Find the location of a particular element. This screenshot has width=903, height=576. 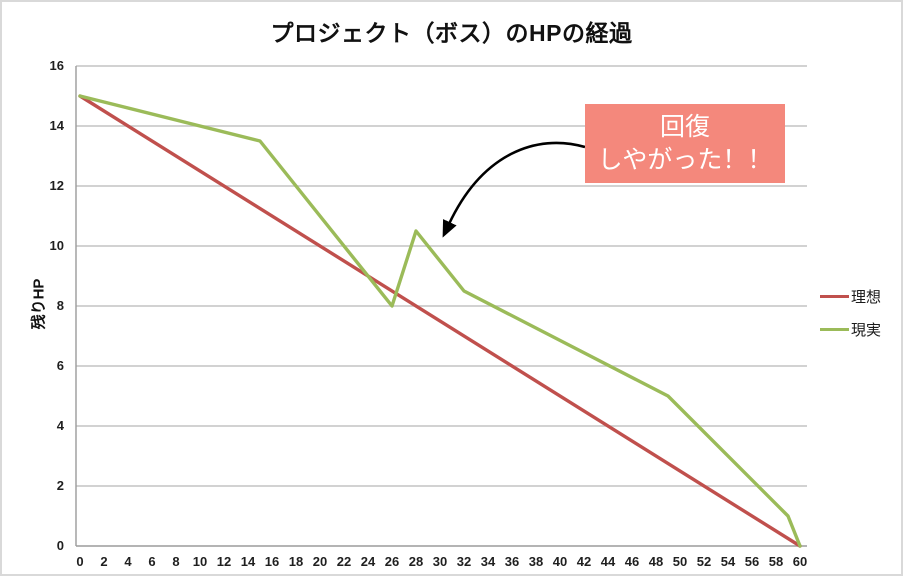

reality-line-swatch is located at coordinates (834, 329).